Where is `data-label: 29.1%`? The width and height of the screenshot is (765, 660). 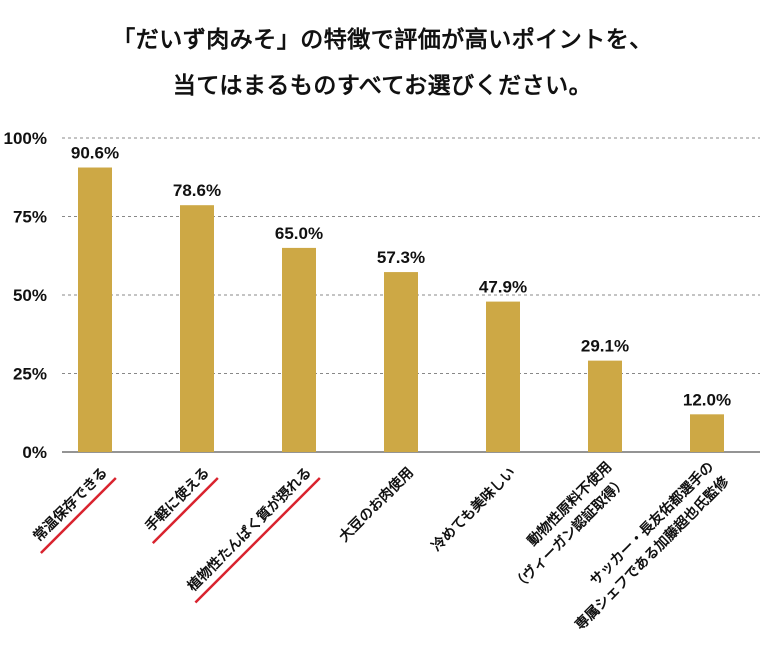 data-label: 29.1% is located at coordinates (605, 346).